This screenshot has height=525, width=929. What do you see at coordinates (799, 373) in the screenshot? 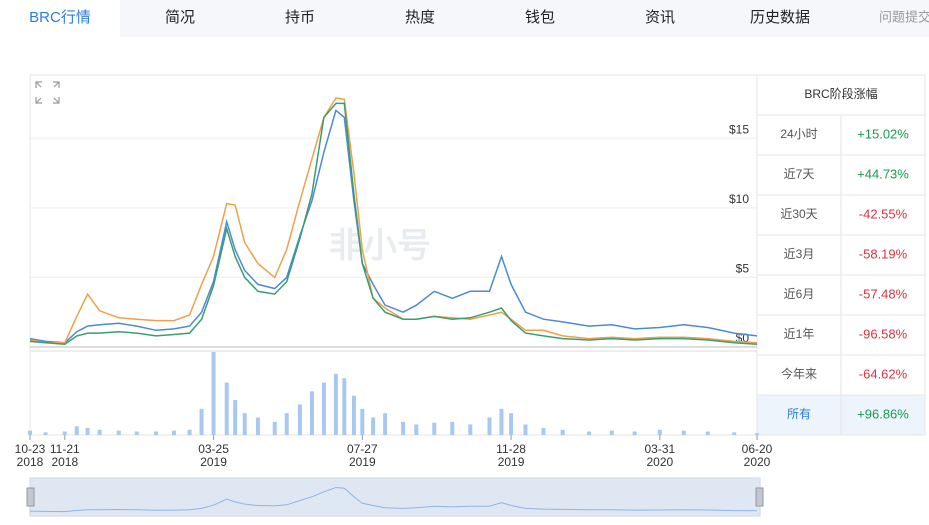
I see `period-label: 今年来` at bounding box center [799, 373].